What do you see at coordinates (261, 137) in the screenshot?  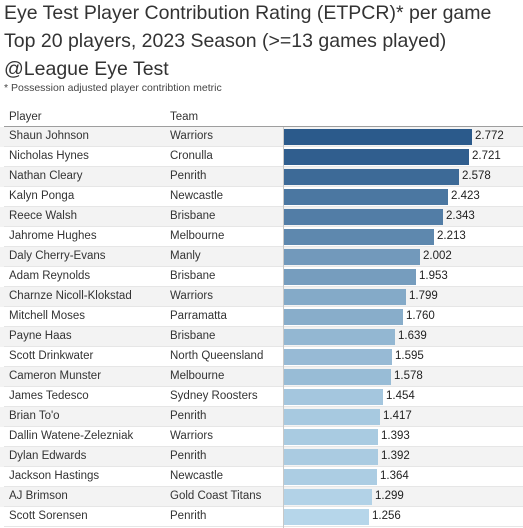 I see `table-row: Shaun Johnson Warriors 2.772` at bounding box center [261, 137].